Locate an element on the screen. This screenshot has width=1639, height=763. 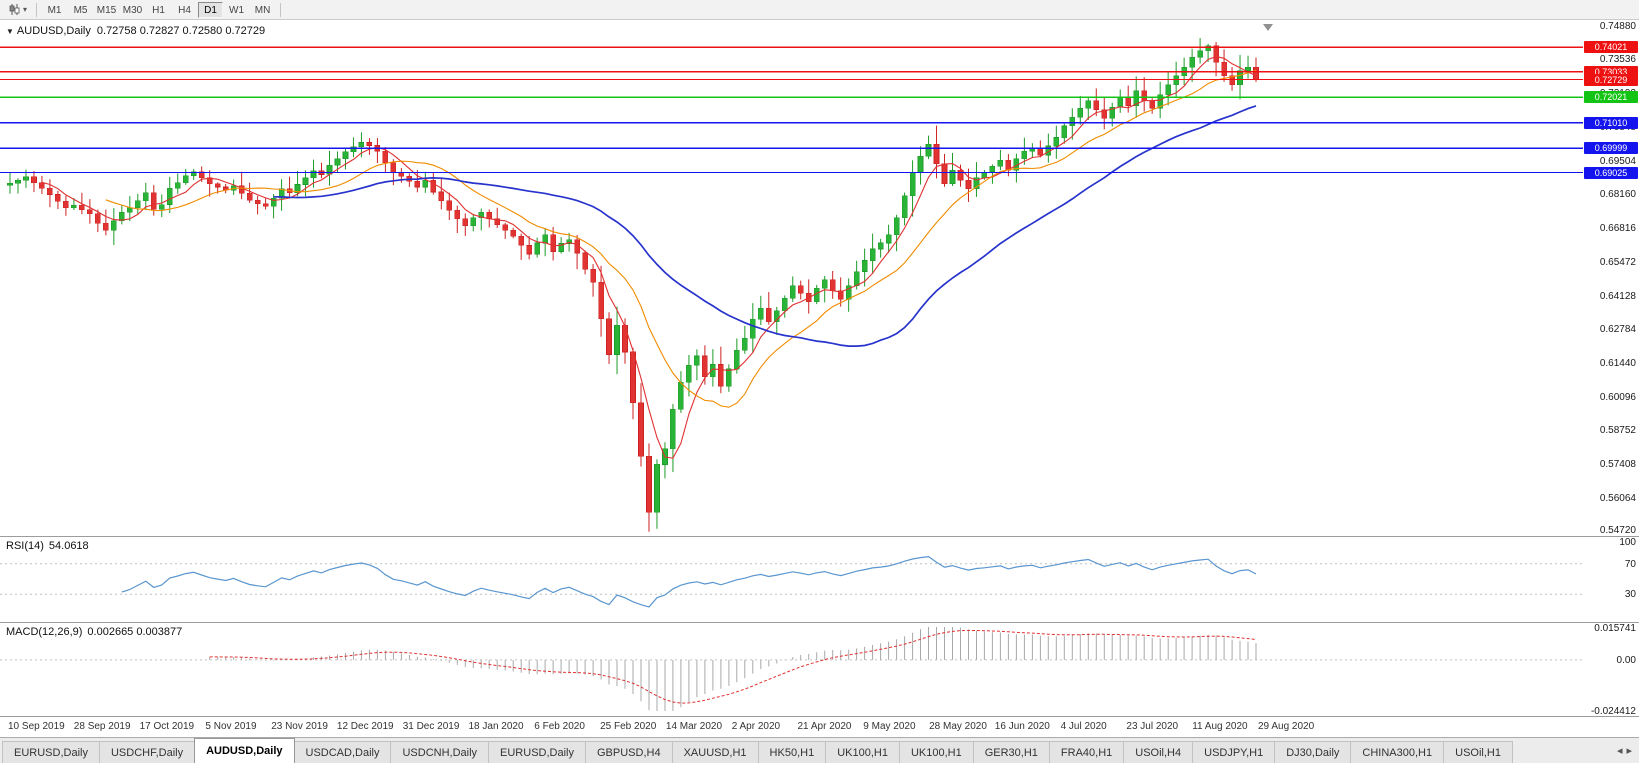
price-axis-label: 0.74880 is located at coordinates (1617, 26).